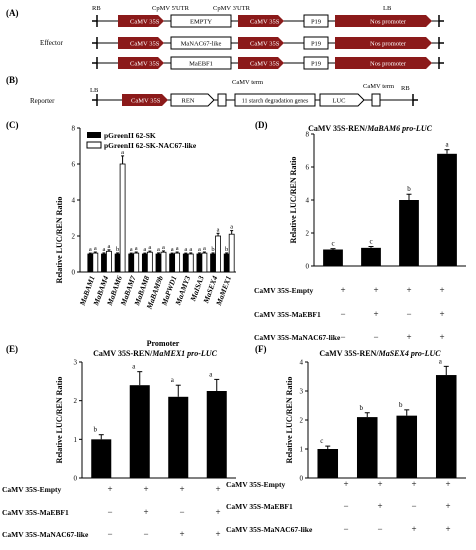  Describe the element at coordinates (74, 273) in the screenshot. I see `chart-c-tick-label: 0` at that location.